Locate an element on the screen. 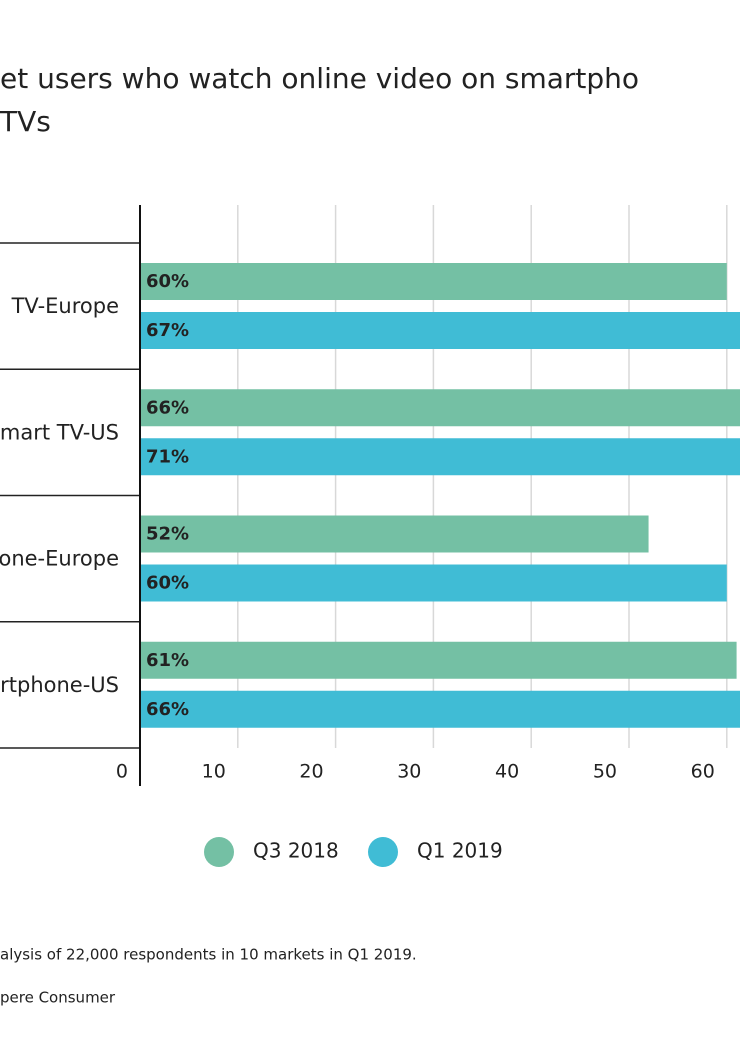  legend-label: Q1 2019 is located at coordinates (460, 851).